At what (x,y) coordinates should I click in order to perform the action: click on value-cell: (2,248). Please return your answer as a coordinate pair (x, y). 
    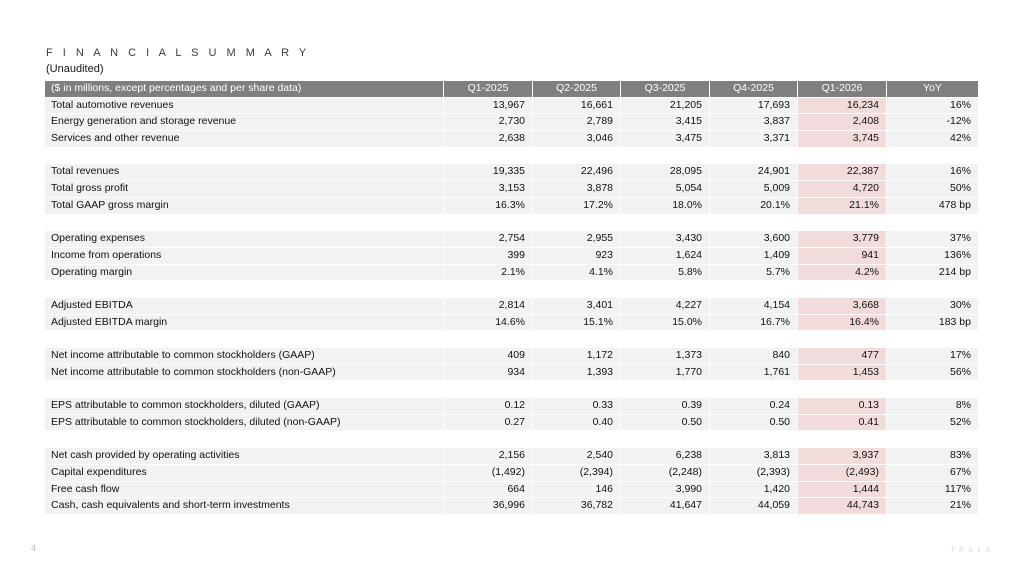
    Looking at the image, I should click on (664, 472).